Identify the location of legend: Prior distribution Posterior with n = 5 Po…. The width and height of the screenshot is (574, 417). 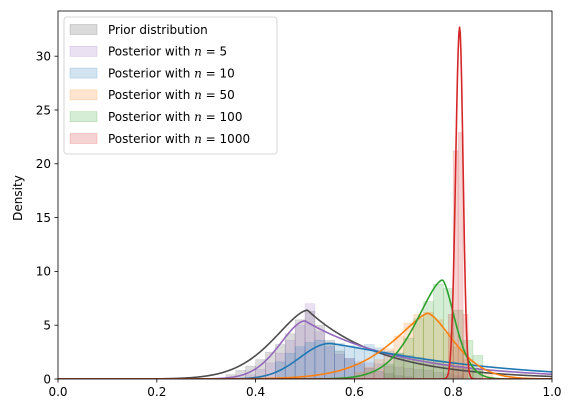
(170, 85).